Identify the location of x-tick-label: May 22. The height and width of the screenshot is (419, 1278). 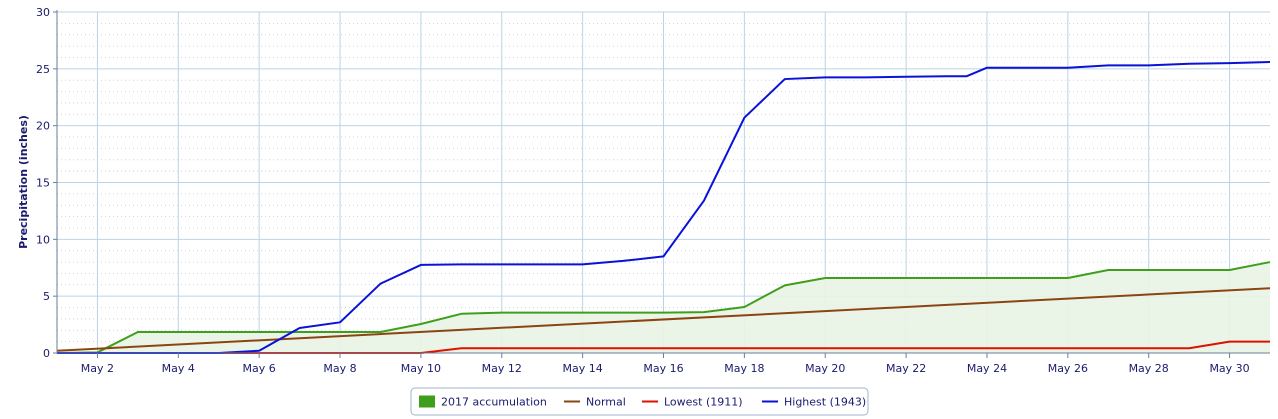
(906, 368).